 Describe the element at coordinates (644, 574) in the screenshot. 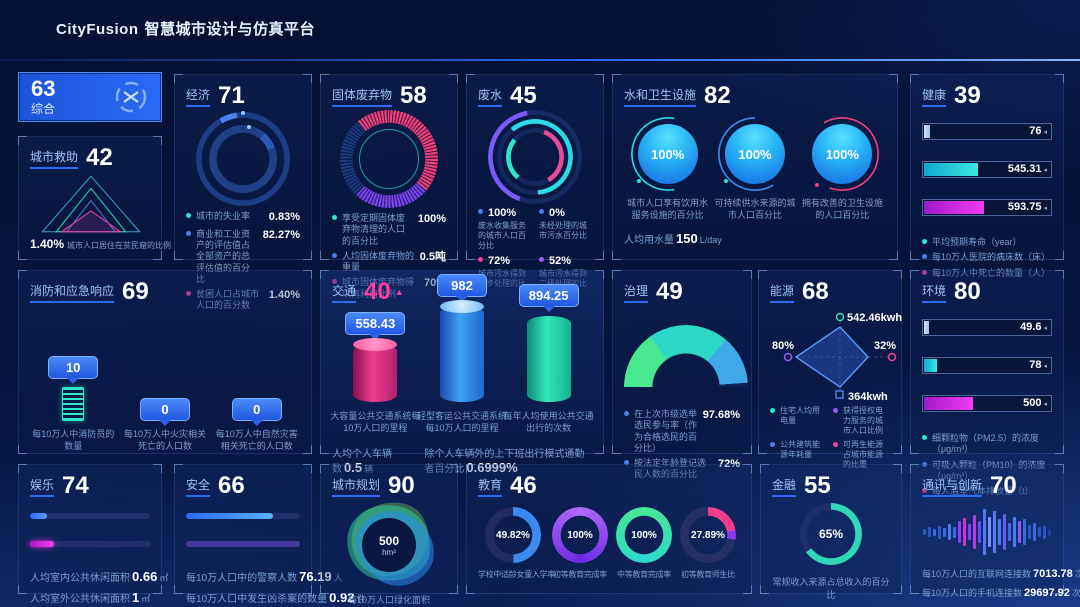

I see `donut-label: 中等教育完成率` at that location.